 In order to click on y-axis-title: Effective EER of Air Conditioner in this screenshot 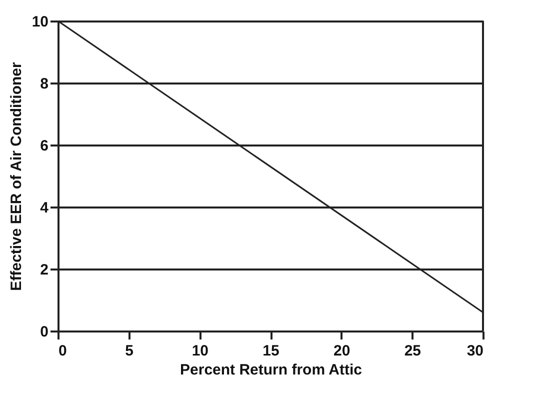, I will do `click(16, 176)`.